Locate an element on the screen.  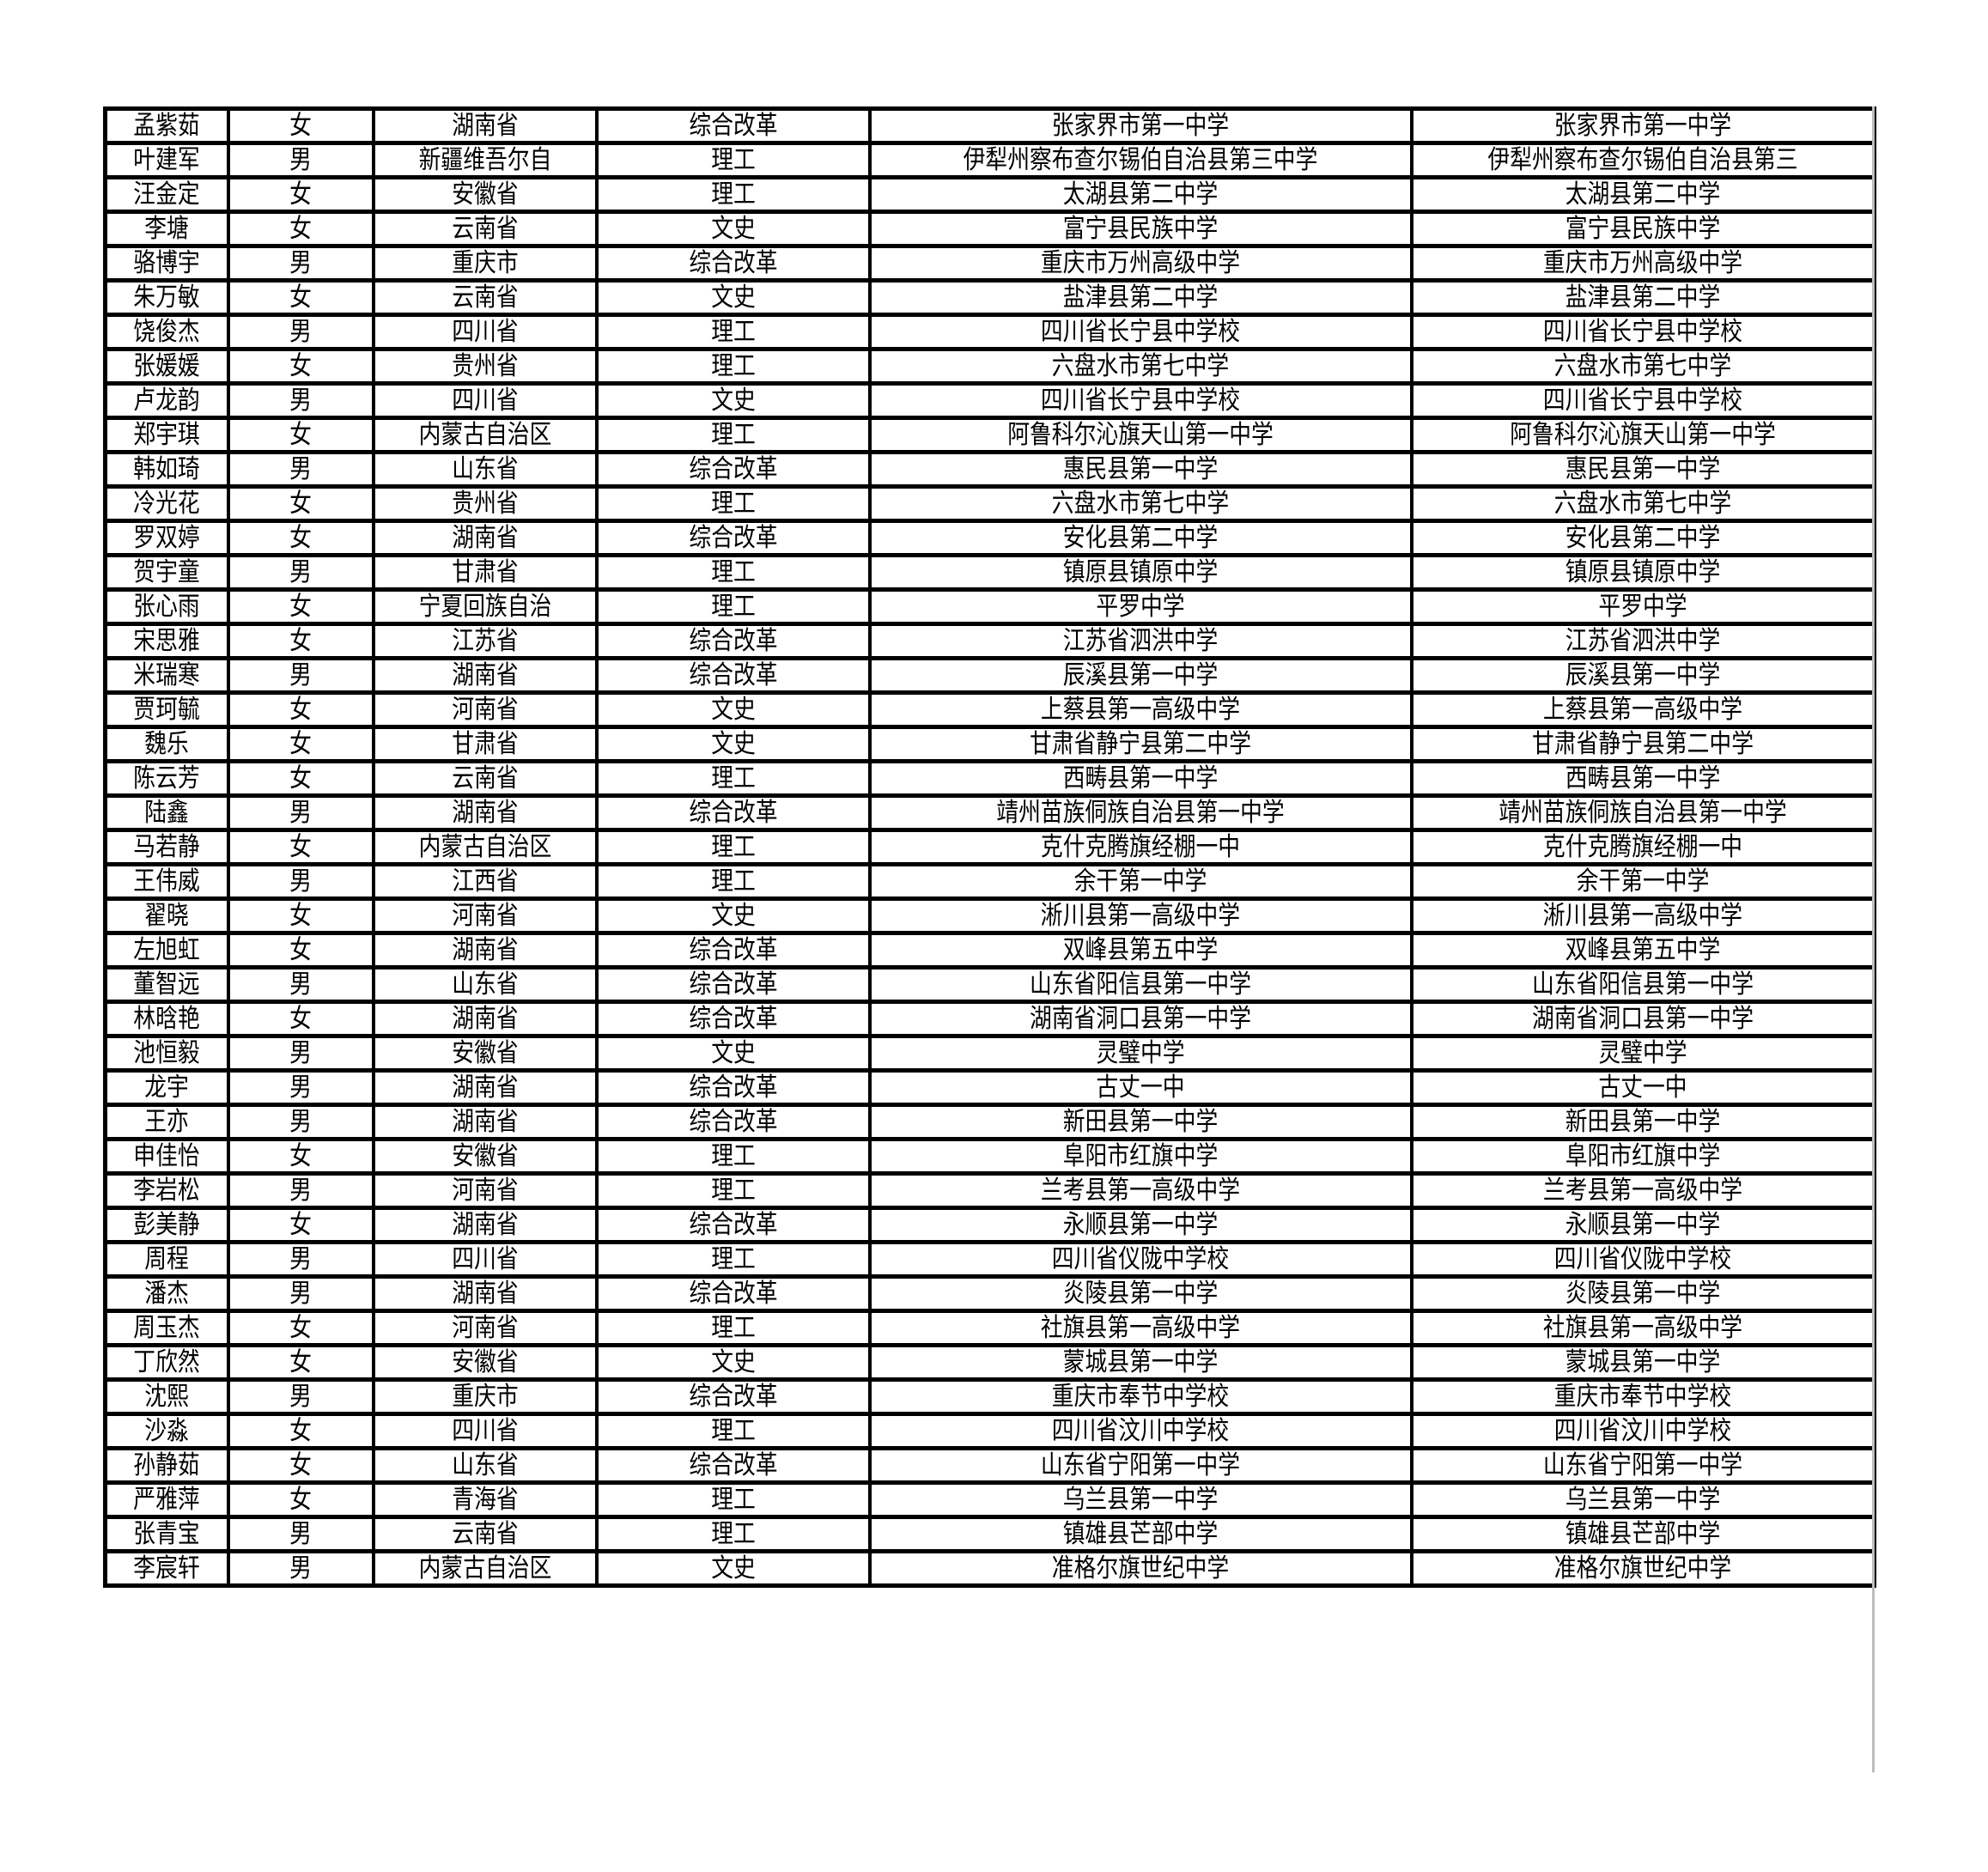
school-cell-text: 乌兰县第一中学 is located at coordinates (1140, 1500).